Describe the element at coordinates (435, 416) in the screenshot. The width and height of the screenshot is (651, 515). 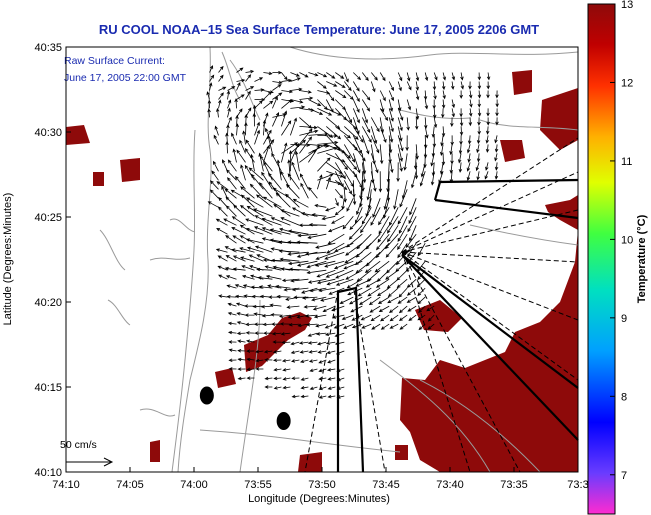
I see `depth-contour` at that location.